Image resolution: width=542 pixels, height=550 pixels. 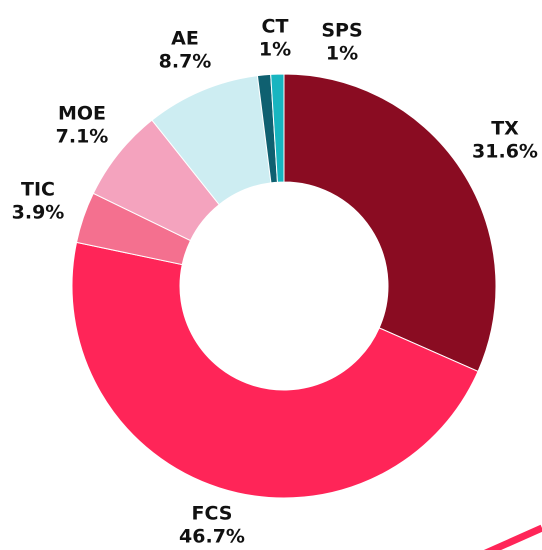 What do you see at coordinates (275, 27) in the screenshot?
I see `segment-label: CT` at bounding box center [275, 27].